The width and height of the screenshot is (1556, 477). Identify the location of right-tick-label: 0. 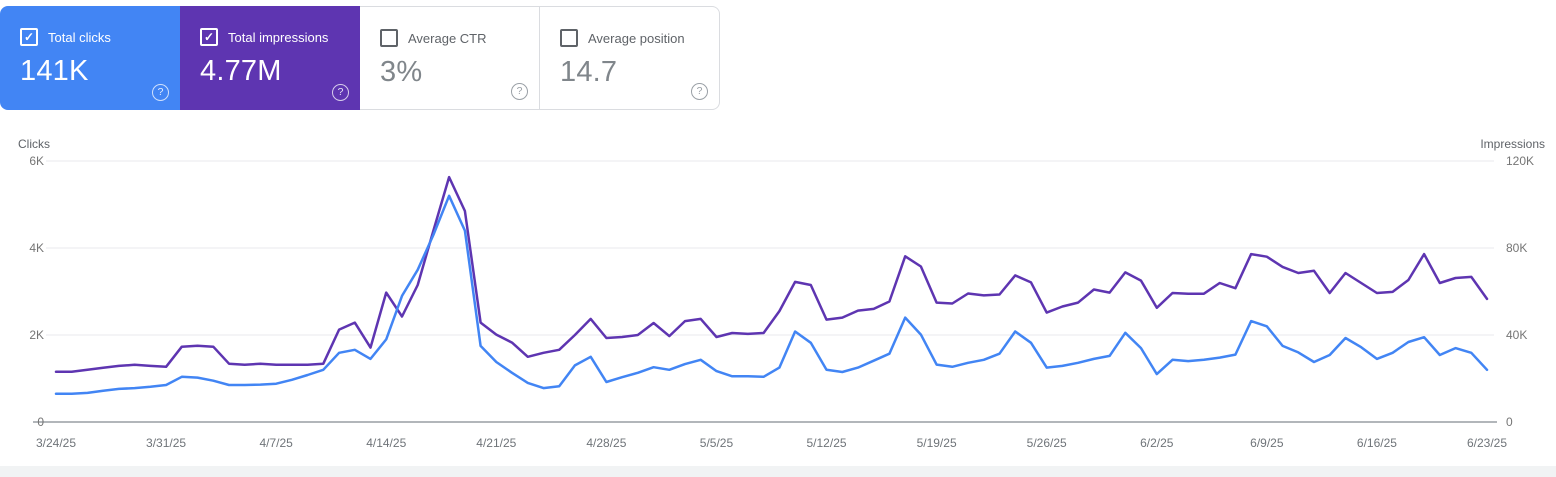
(1509, 422).